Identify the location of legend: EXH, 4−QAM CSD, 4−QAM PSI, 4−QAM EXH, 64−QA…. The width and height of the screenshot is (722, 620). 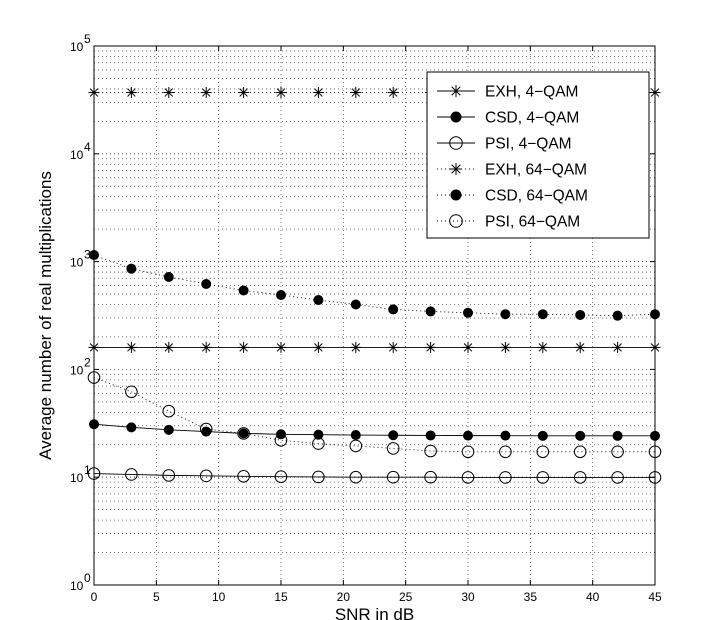
(538, 155).